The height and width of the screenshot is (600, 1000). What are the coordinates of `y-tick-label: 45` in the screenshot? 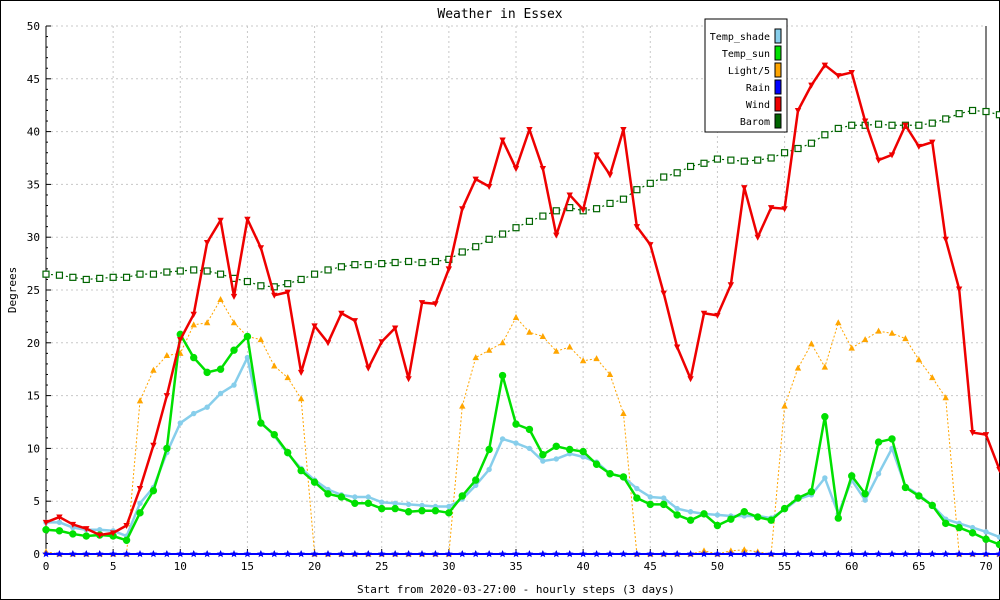 It's located at (33, 79).